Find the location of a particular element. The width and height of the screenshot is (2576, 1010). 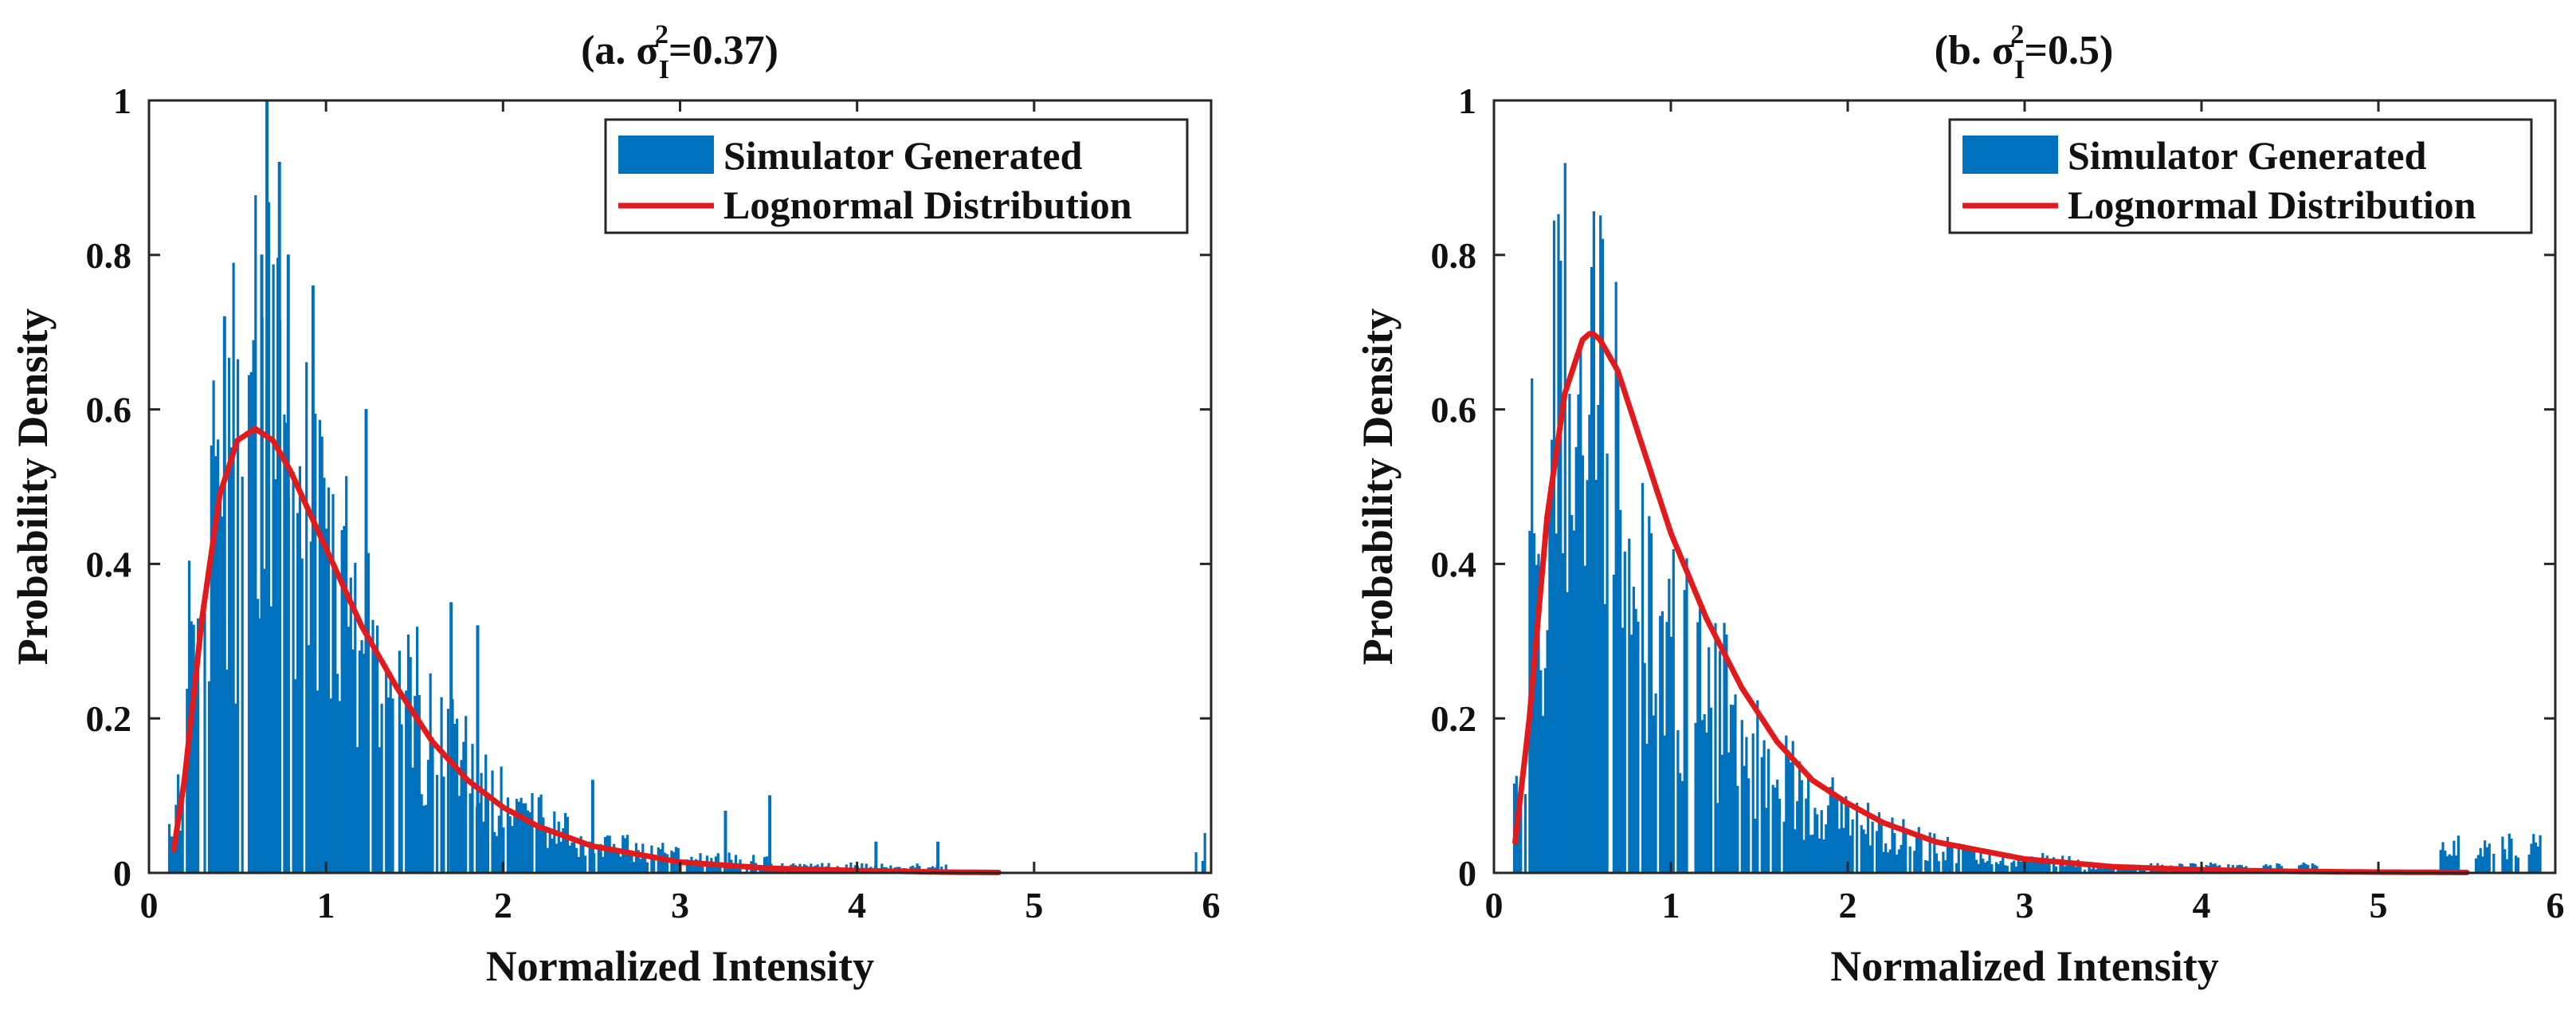

legend-swatch-bars is located at coordinates (666, 155).